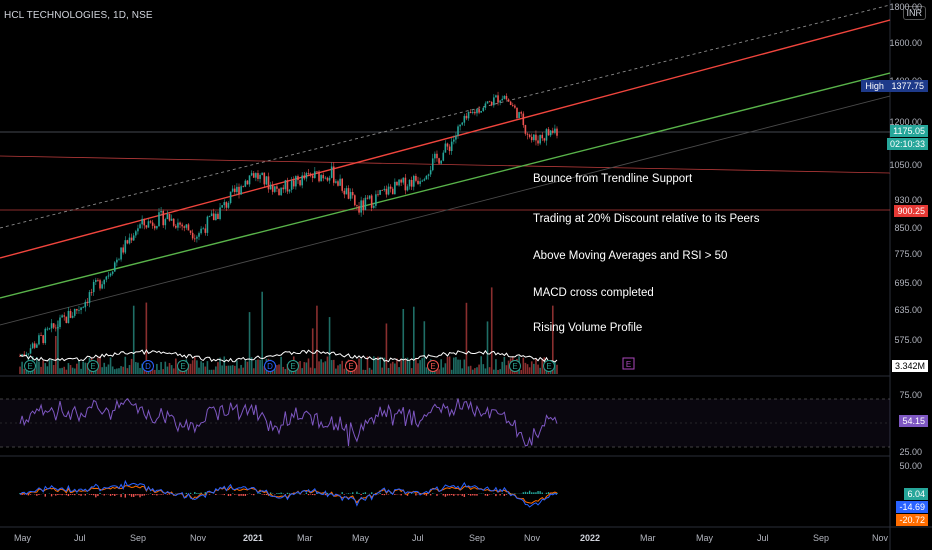  I want to click on time-label: Mar, so click(648, 538).